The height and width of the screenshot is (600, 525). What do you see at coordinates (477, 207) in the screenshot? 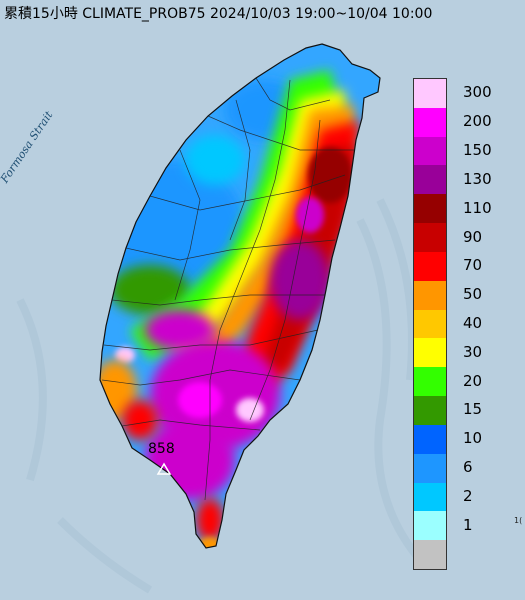
I see `legend-label: 110` at bounding box center [477, 207].